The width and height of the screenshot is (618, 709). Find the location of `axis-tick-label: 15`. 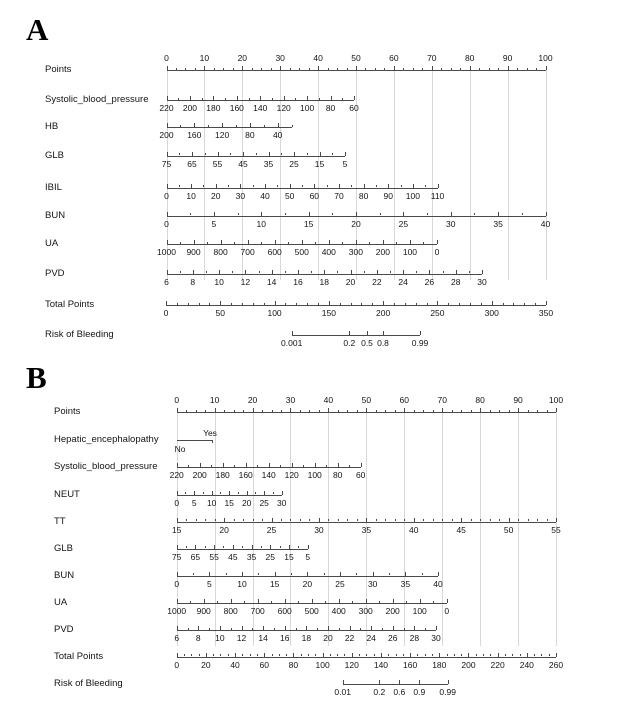

axis-tick-label: 15 is located at coordinates (274, 583).